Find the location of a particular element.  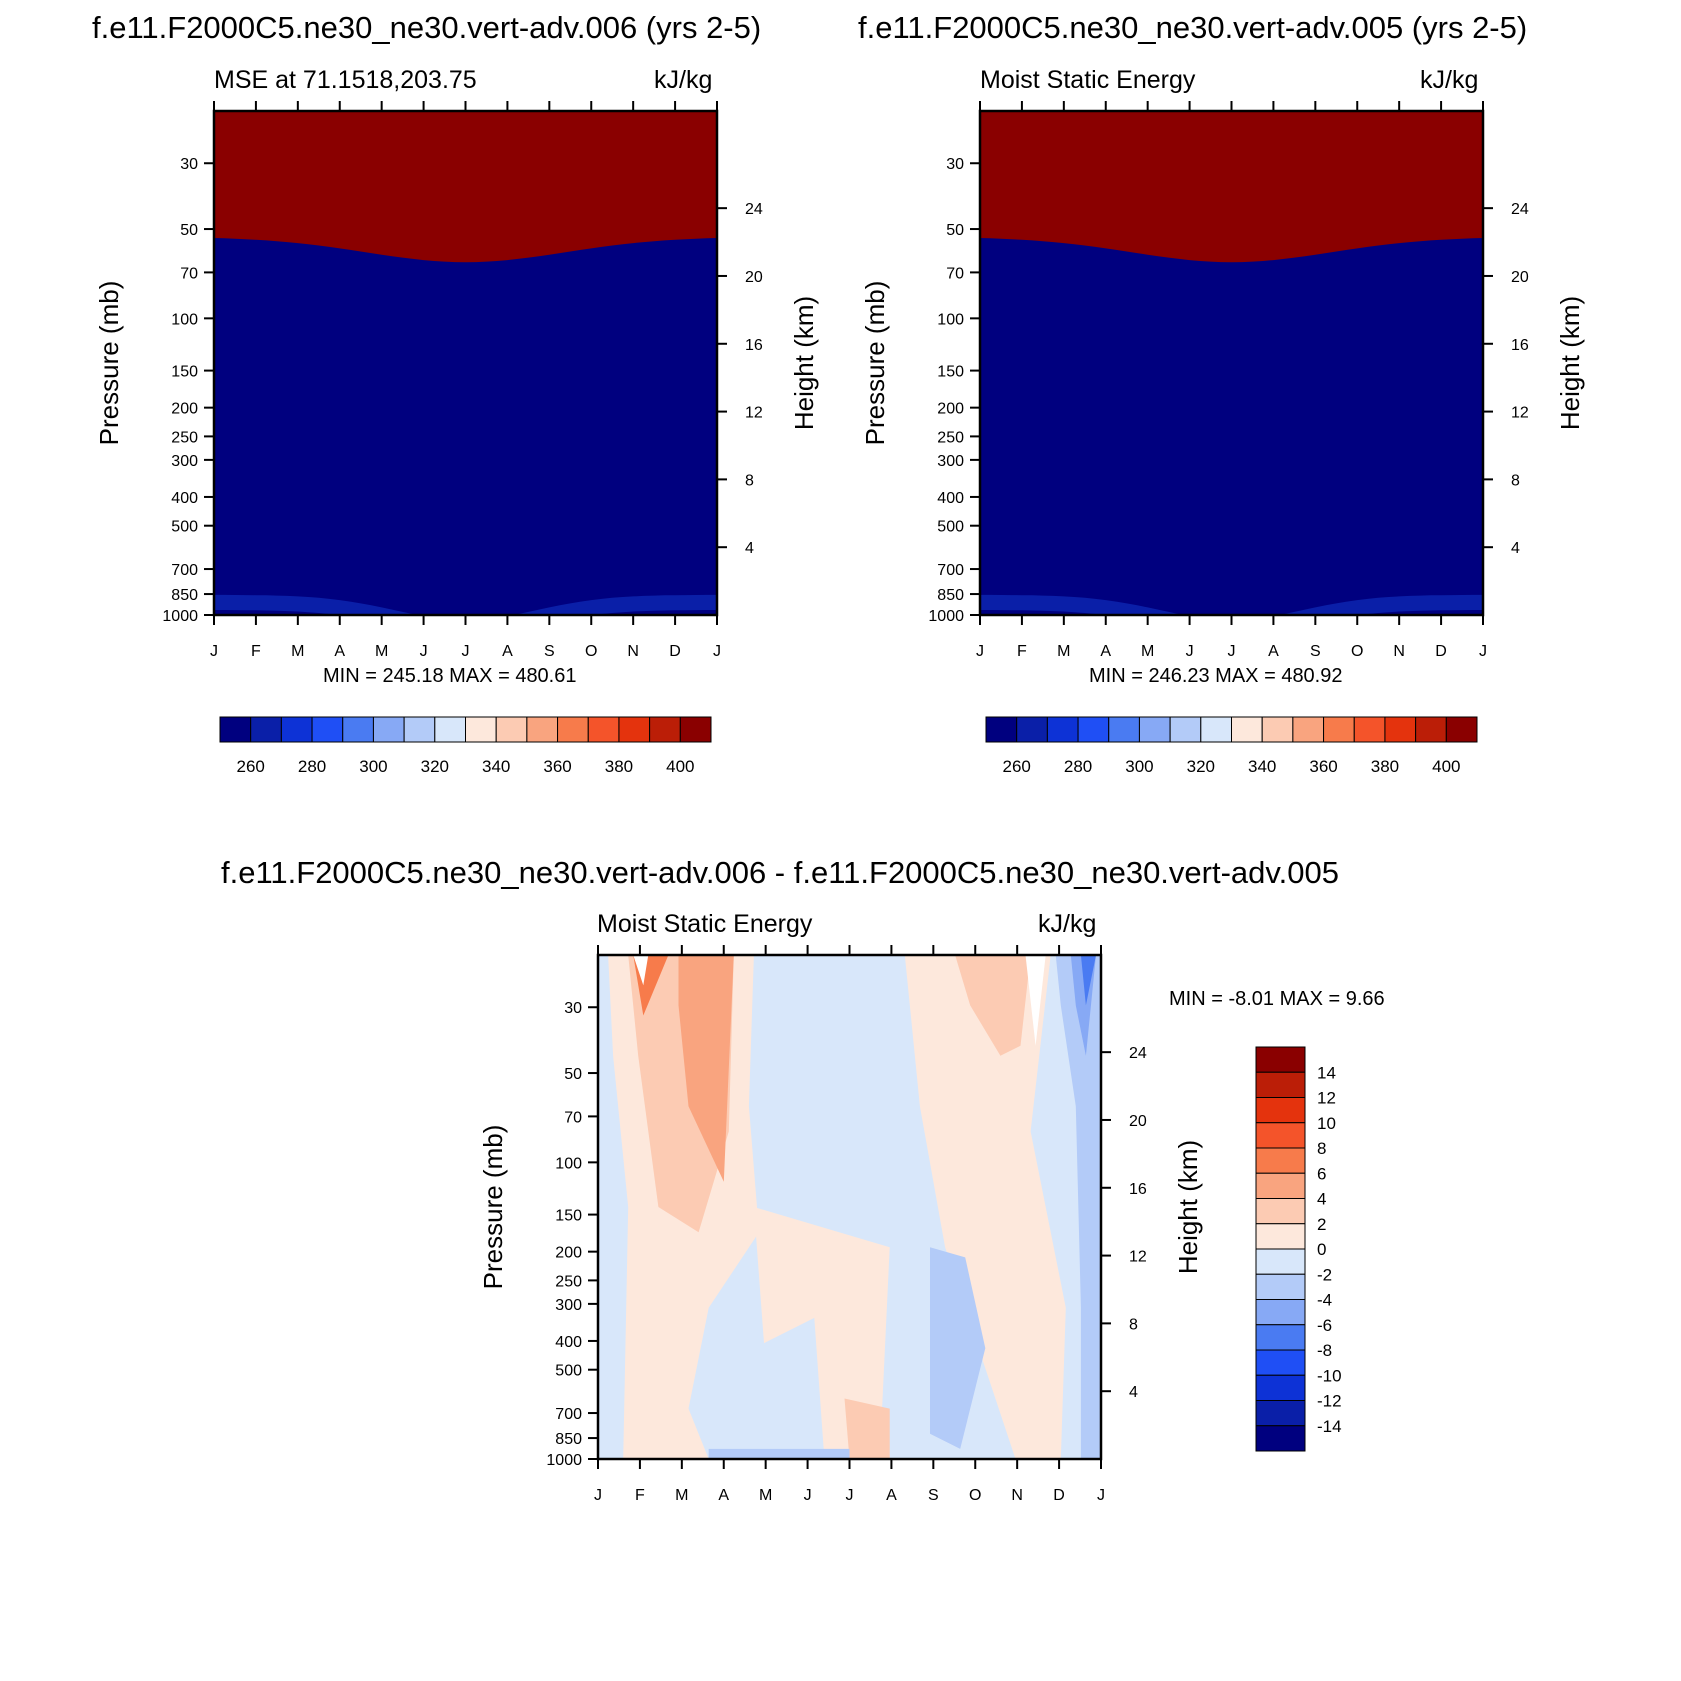

panel1-colorbar-label: 280 is located at coordinates (312, 766).